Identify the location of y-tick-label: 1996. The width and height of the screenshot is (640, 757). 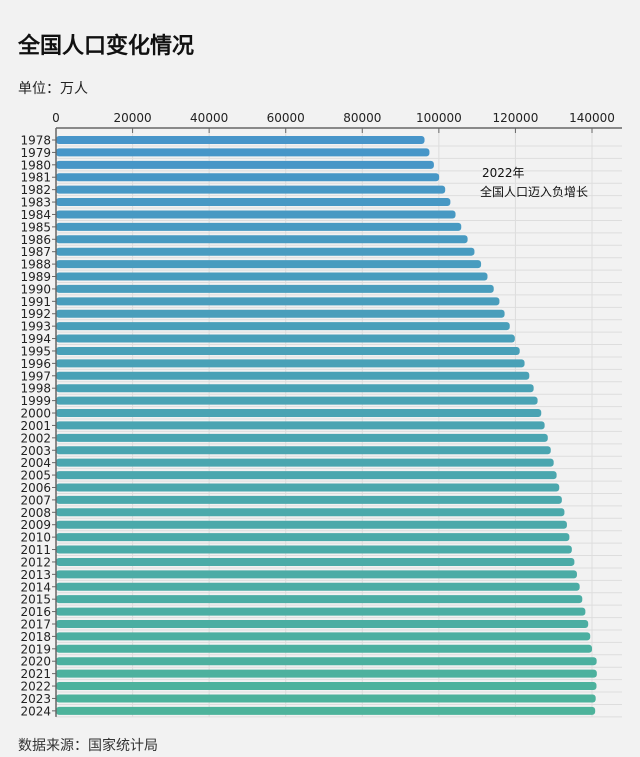
(35, 364).